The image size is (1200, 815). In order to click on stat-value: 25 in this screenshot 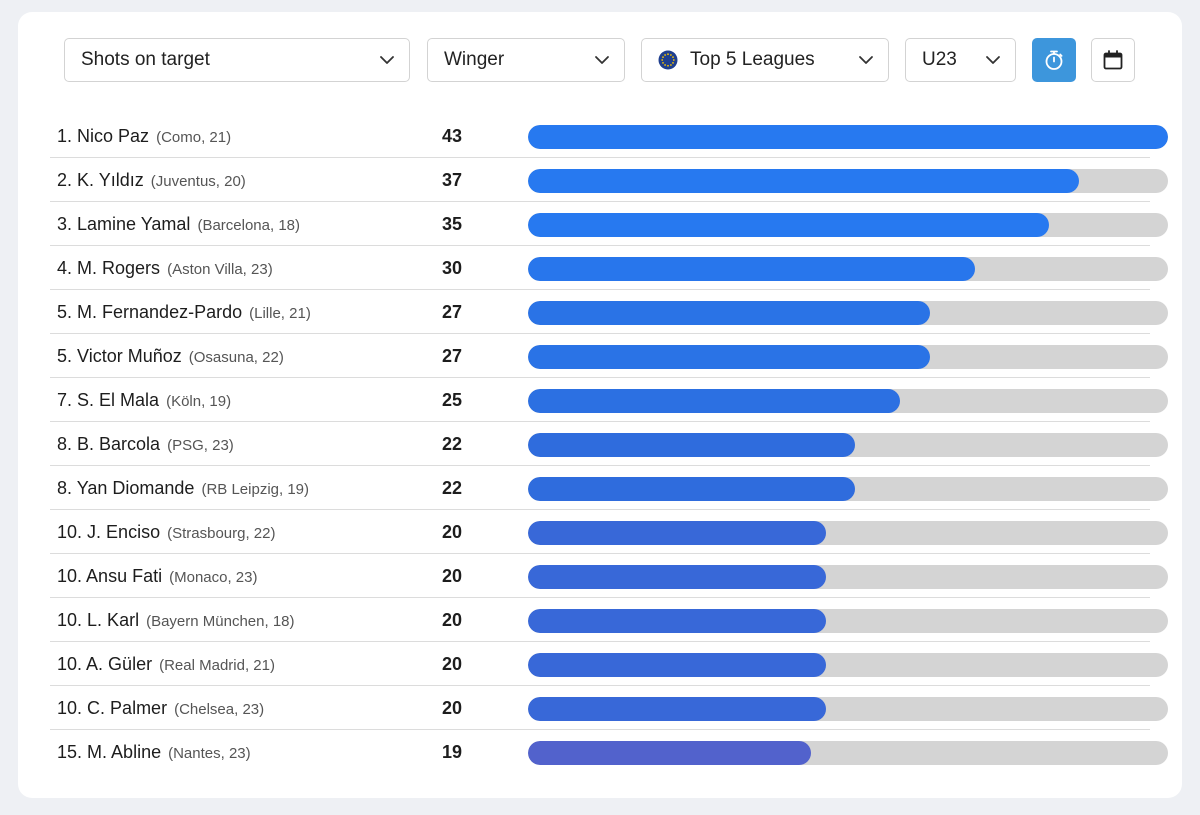, I will do `click(452, 400)`.